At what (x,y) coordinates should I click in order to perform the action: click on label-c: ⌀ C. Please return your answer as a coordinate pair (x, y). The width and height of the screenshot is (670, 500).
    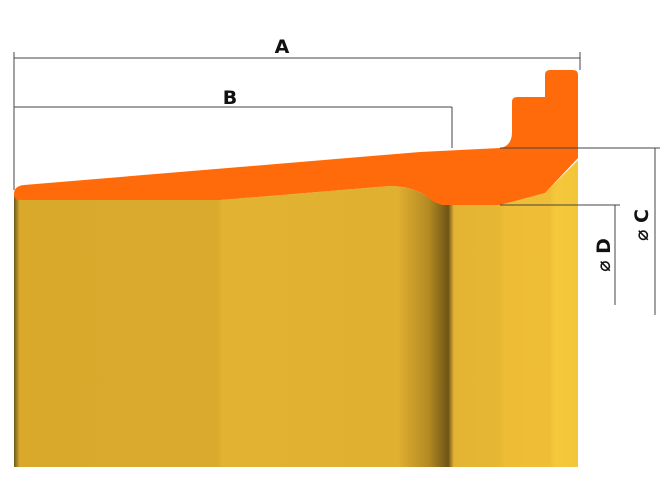
    Looking at the image, I should click on (642, 225).